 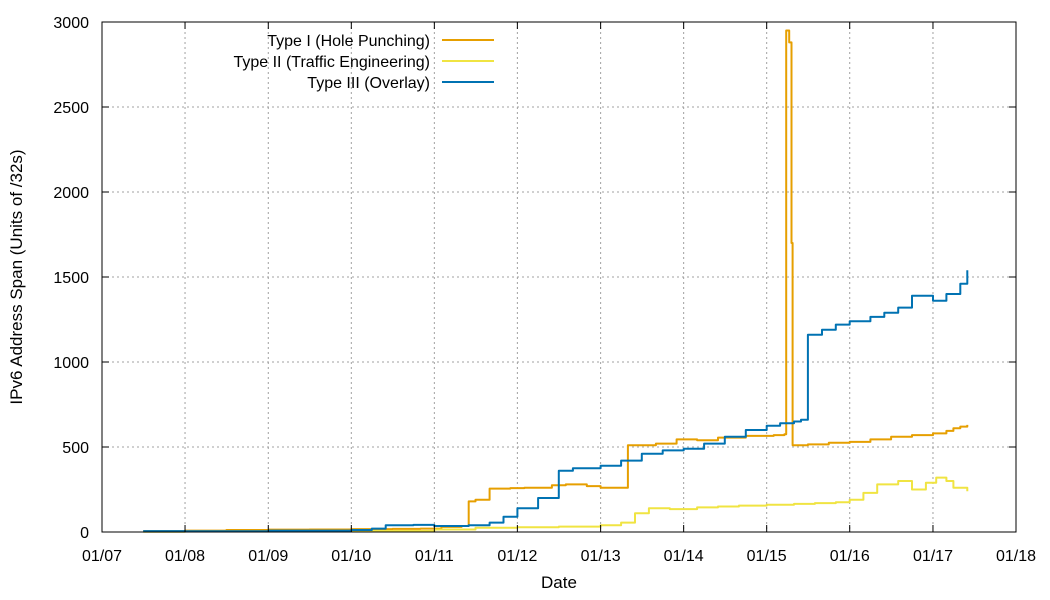 What do you see at coordinates (601, 556) in the screenshot?
I see `x-tick-label: 01/13` at bounding box center [601, 556].